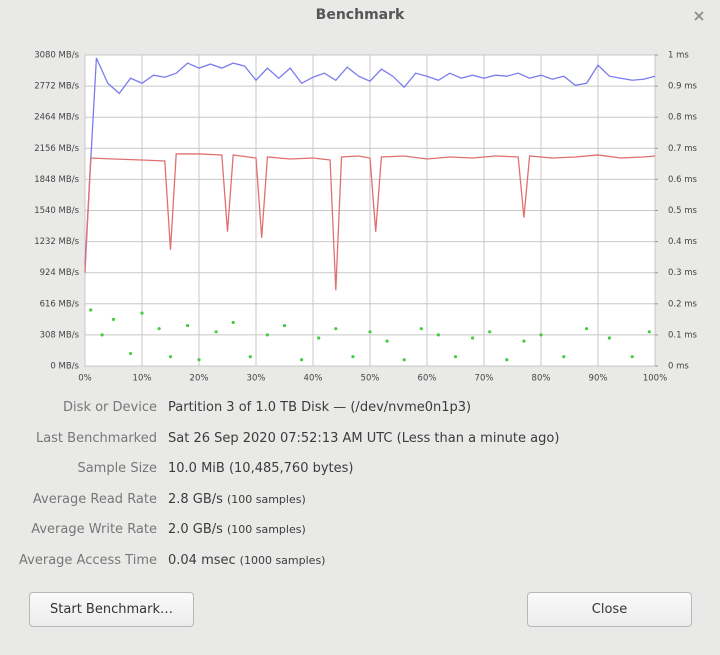 This screenshot has width=720, height=655. Describe the element at coordinates (609, 609) in the screenshot. I see `close-button: Close` at that location.